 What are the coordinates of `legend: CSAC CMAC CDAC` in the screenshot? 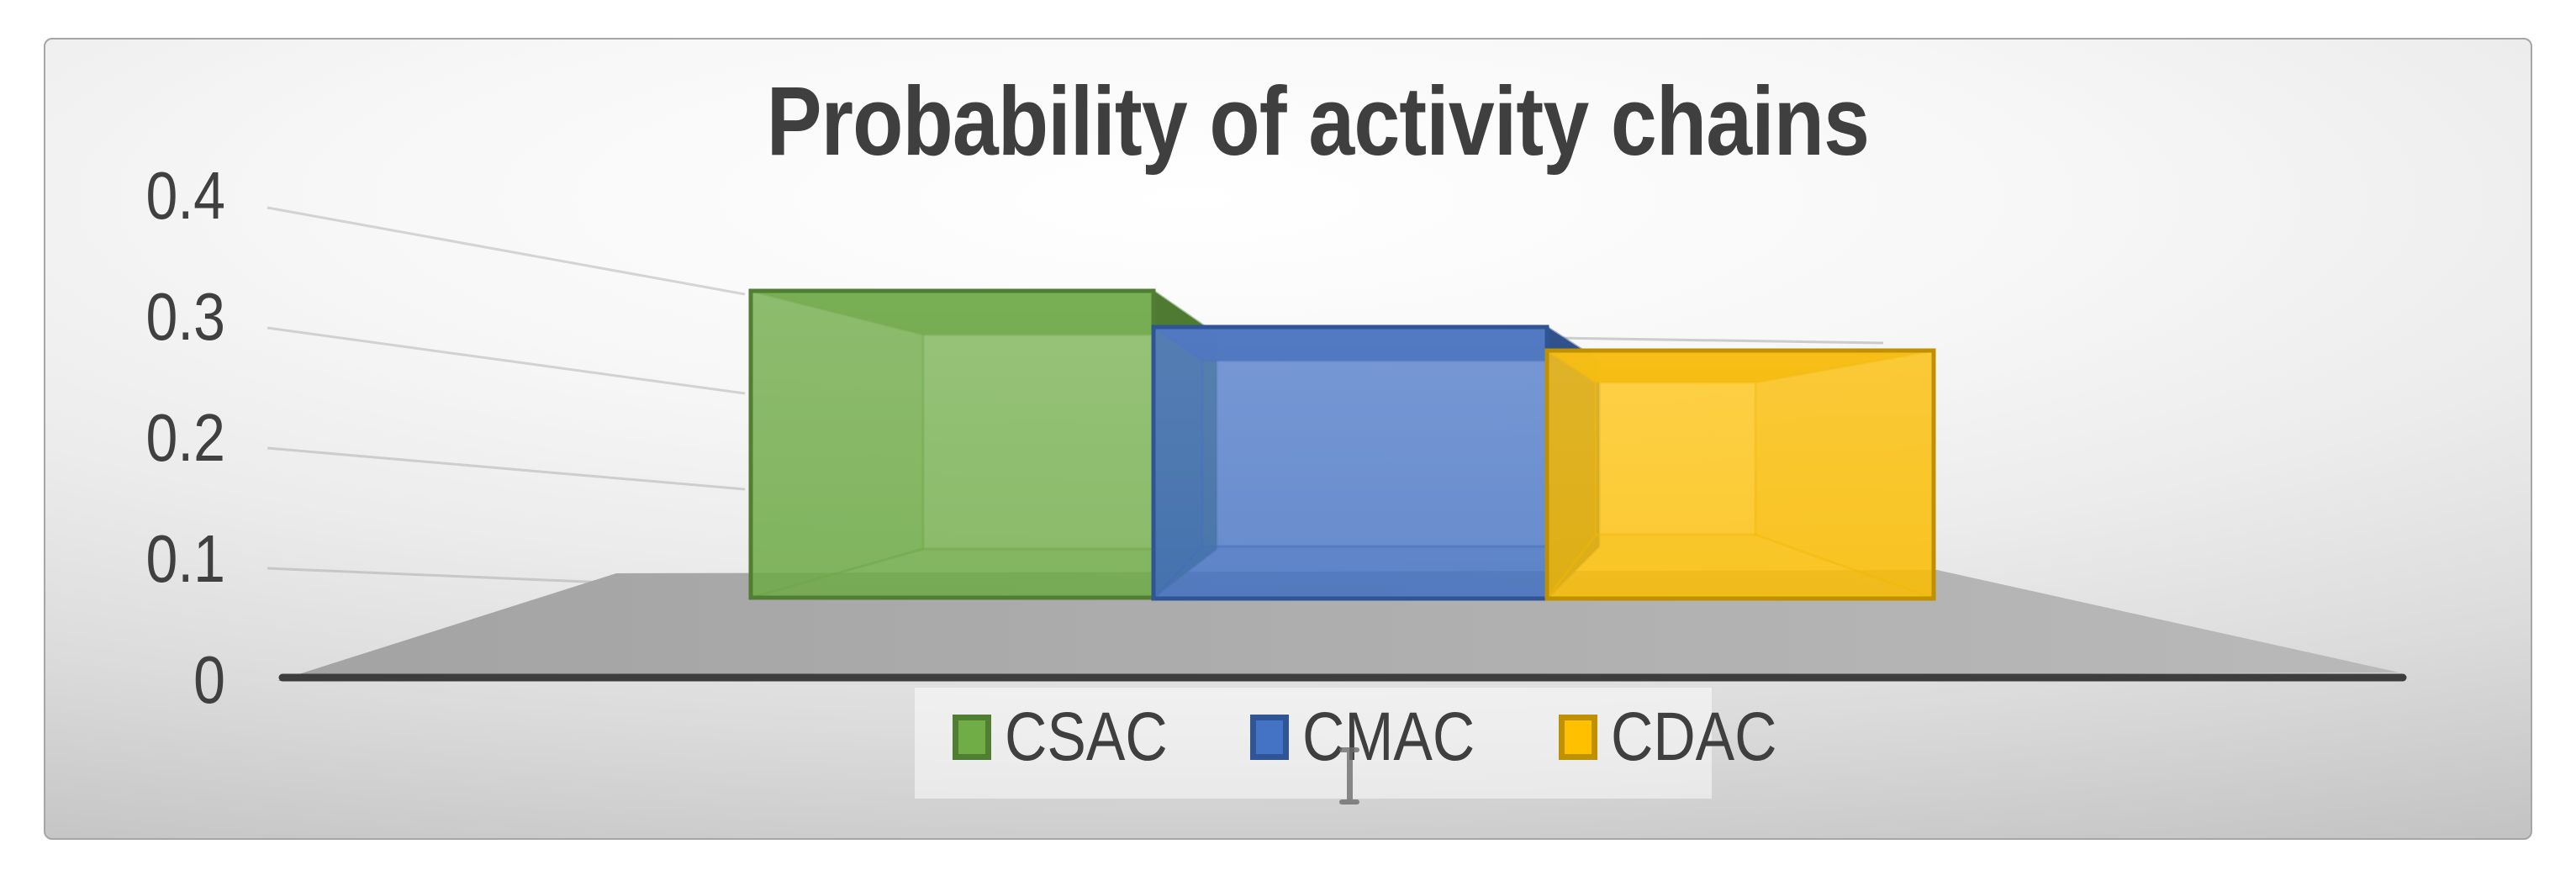 It's located at (1380, 737).